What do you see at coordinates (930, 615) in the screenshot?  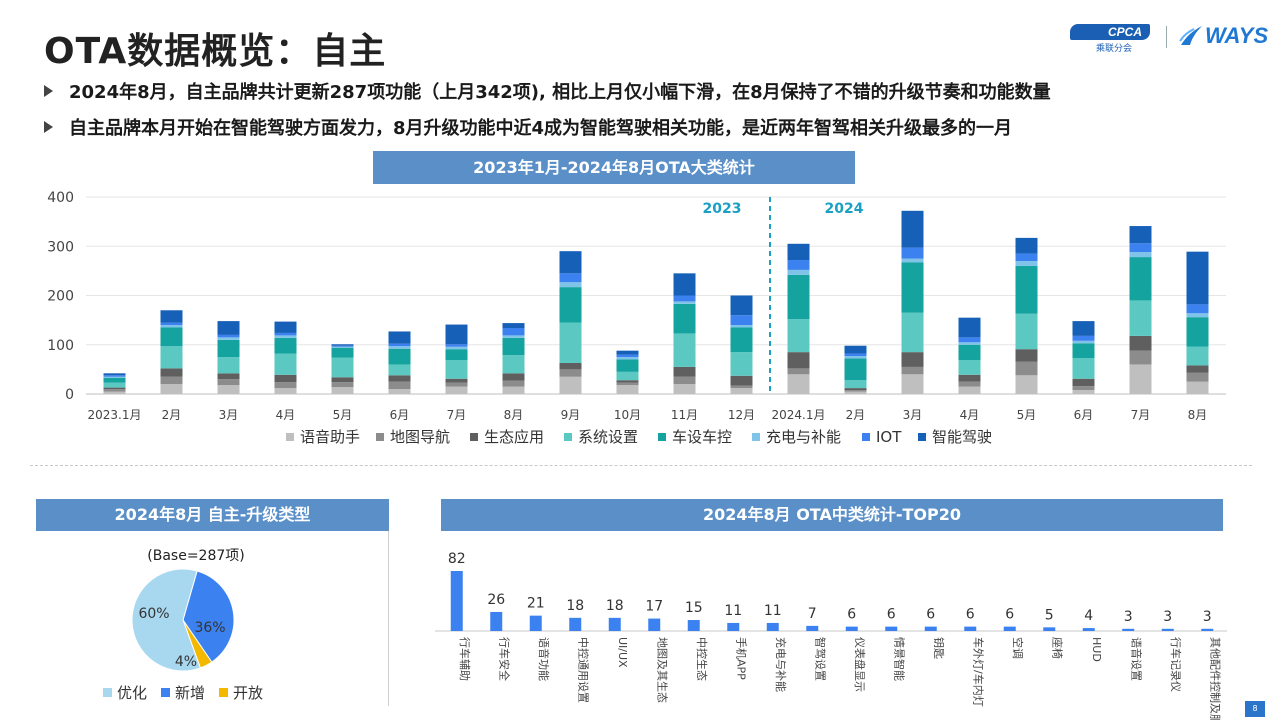 I see `top20-value-label: 6` at bounding box center [930, 615].